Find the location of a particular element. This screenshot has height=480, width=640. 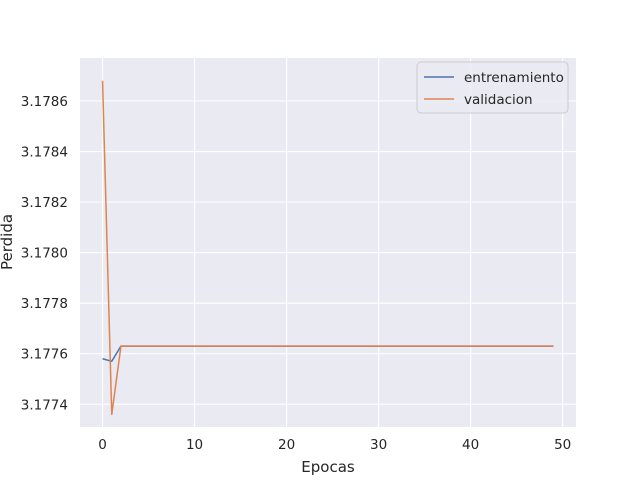

x-tick-label: 10 is located at coordinates (194, 445).